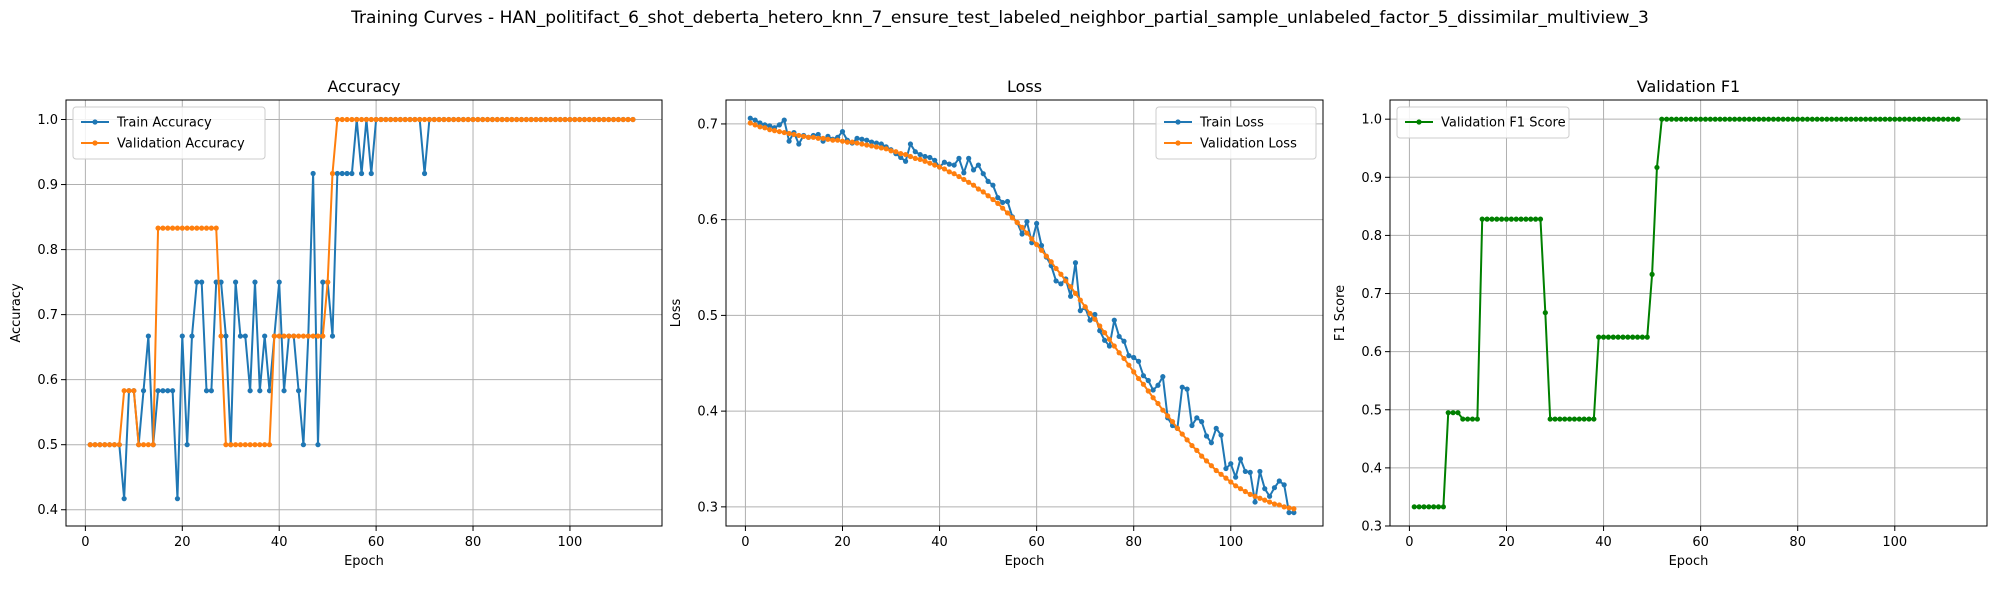 This screenshot has height=600, width=2000. I want to click on y-tick-label: 0.3, so click(707, 507).